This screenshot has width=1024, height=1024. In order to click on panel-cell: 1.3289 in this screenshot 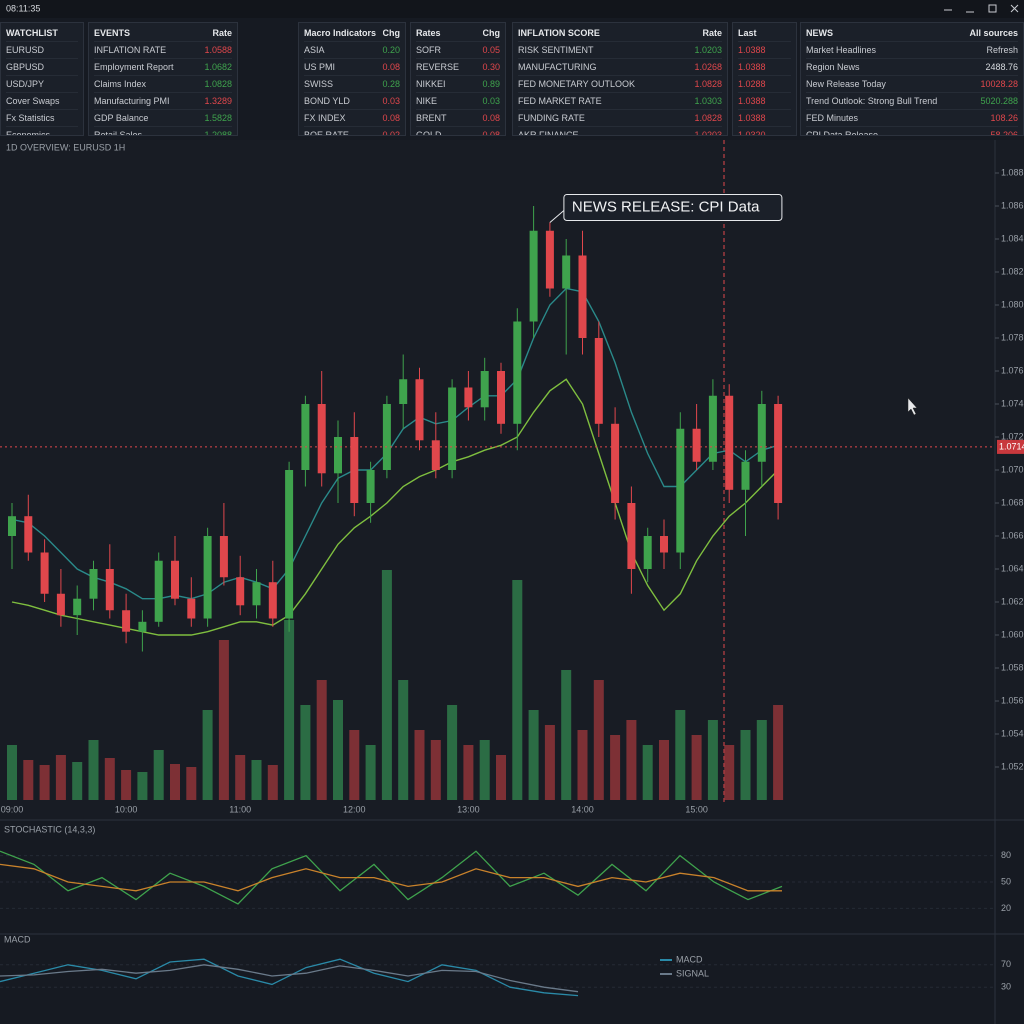, I will do `click(218, 101)`.